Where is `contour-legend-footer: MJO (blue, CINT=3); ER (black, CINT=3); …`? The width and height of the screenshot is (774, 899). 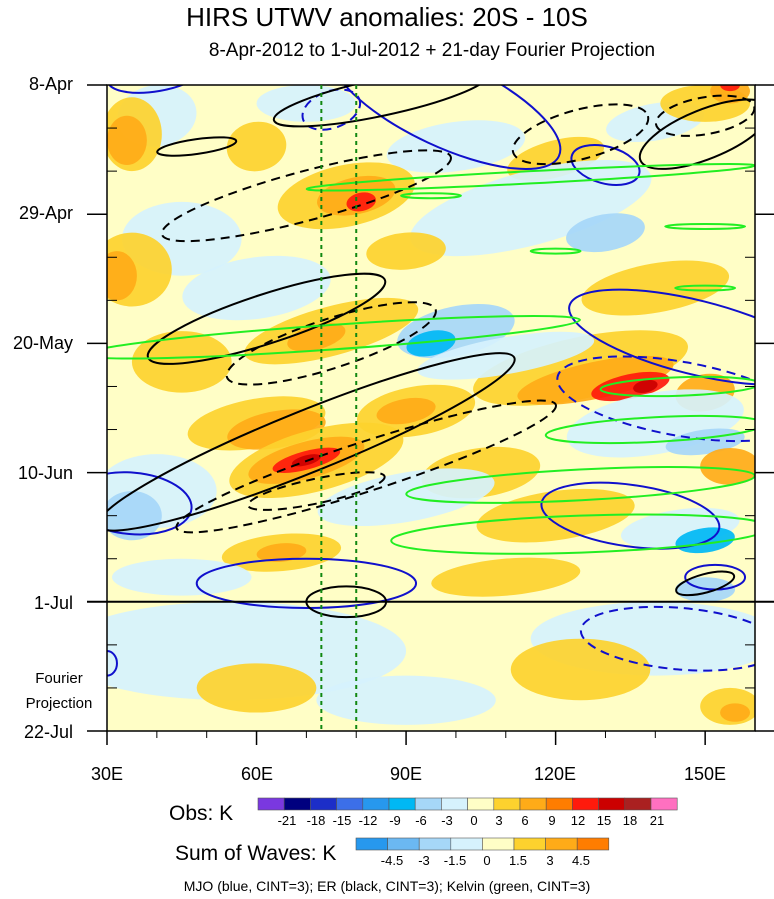 contour-legend-footer: MJO (blue, CINT=3); ER (black, CINT=3); … is located at coordinates (387, 886).